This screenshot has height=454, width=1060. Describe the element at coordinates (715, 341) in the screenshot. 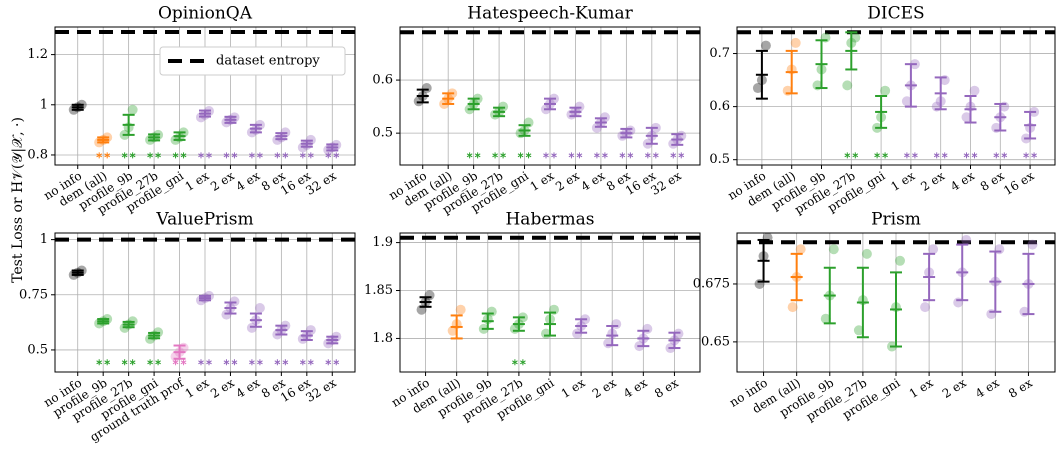

I see `y-tick-label: 0.65` at that location.